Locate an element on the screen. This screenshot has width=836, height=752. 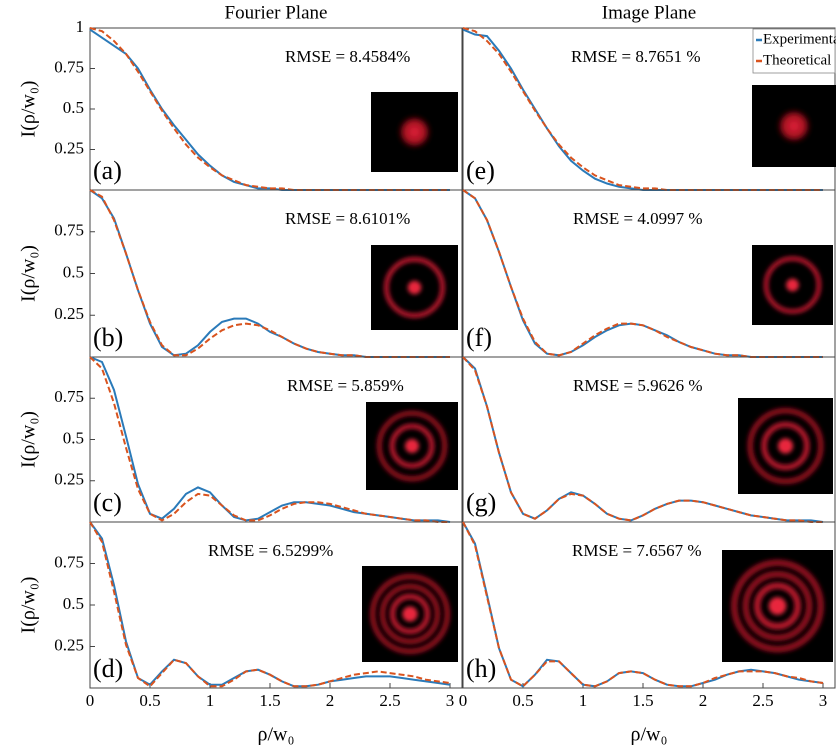
panel-label: (a) is located at coordinates (107, 170).